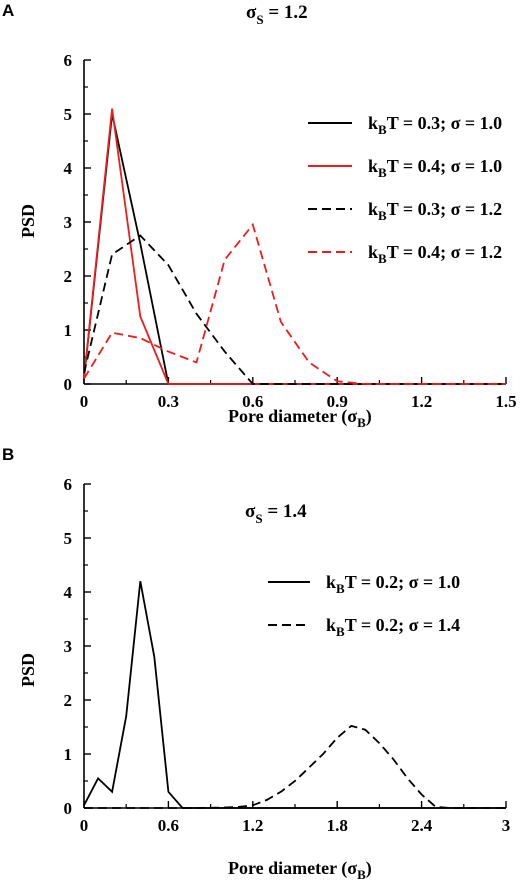  I want to click on y-axis-title-a: PSD, so click(28, 221).